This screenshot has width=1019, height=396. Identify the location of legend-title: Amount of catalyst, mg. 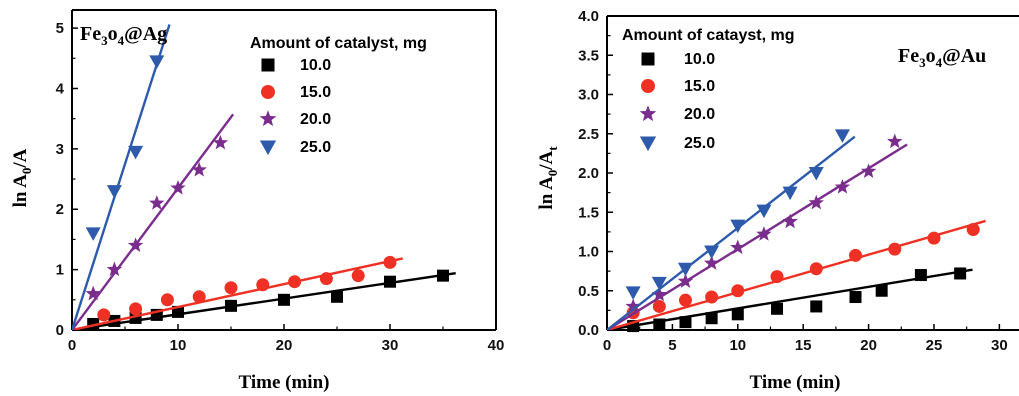
(338, 43).